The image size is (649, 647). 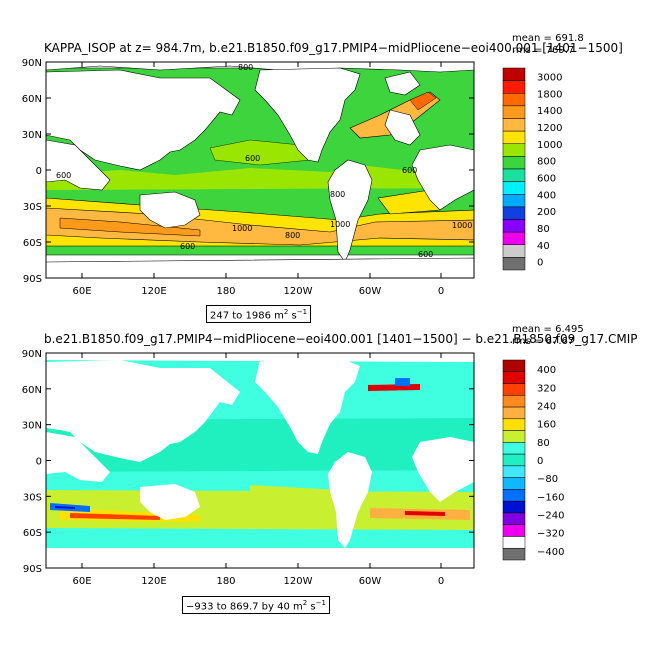 What do you see at coordinates (295, 492) in the screenshot?
I see `panel-2-pac-south` at bounding box center [295, 492].